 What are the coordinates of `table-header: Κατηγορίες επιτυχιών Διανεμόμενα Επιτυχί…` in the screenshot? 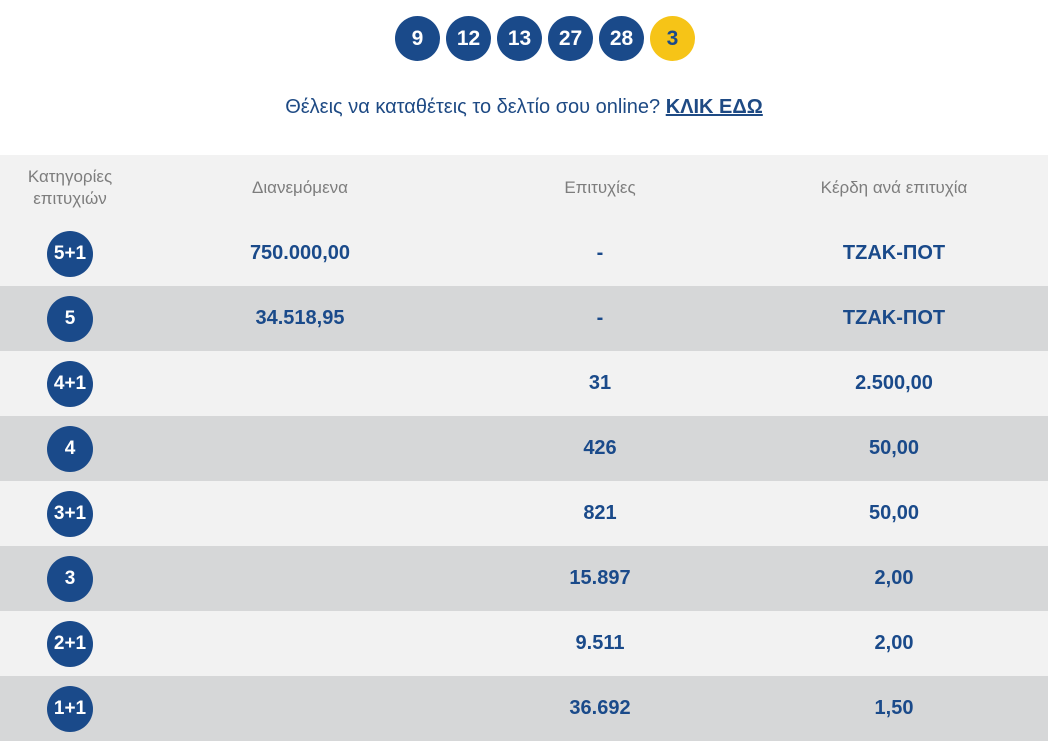 It's located at (524, 188).